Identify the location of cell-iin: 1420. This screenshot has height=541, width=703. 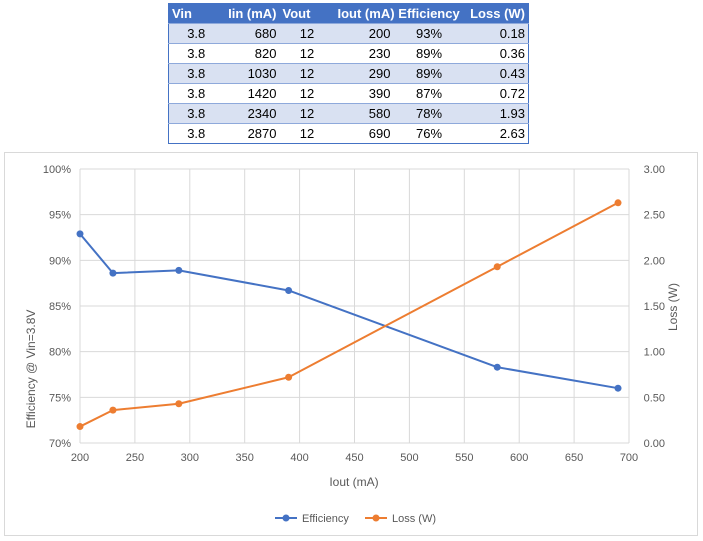
(251, 93).